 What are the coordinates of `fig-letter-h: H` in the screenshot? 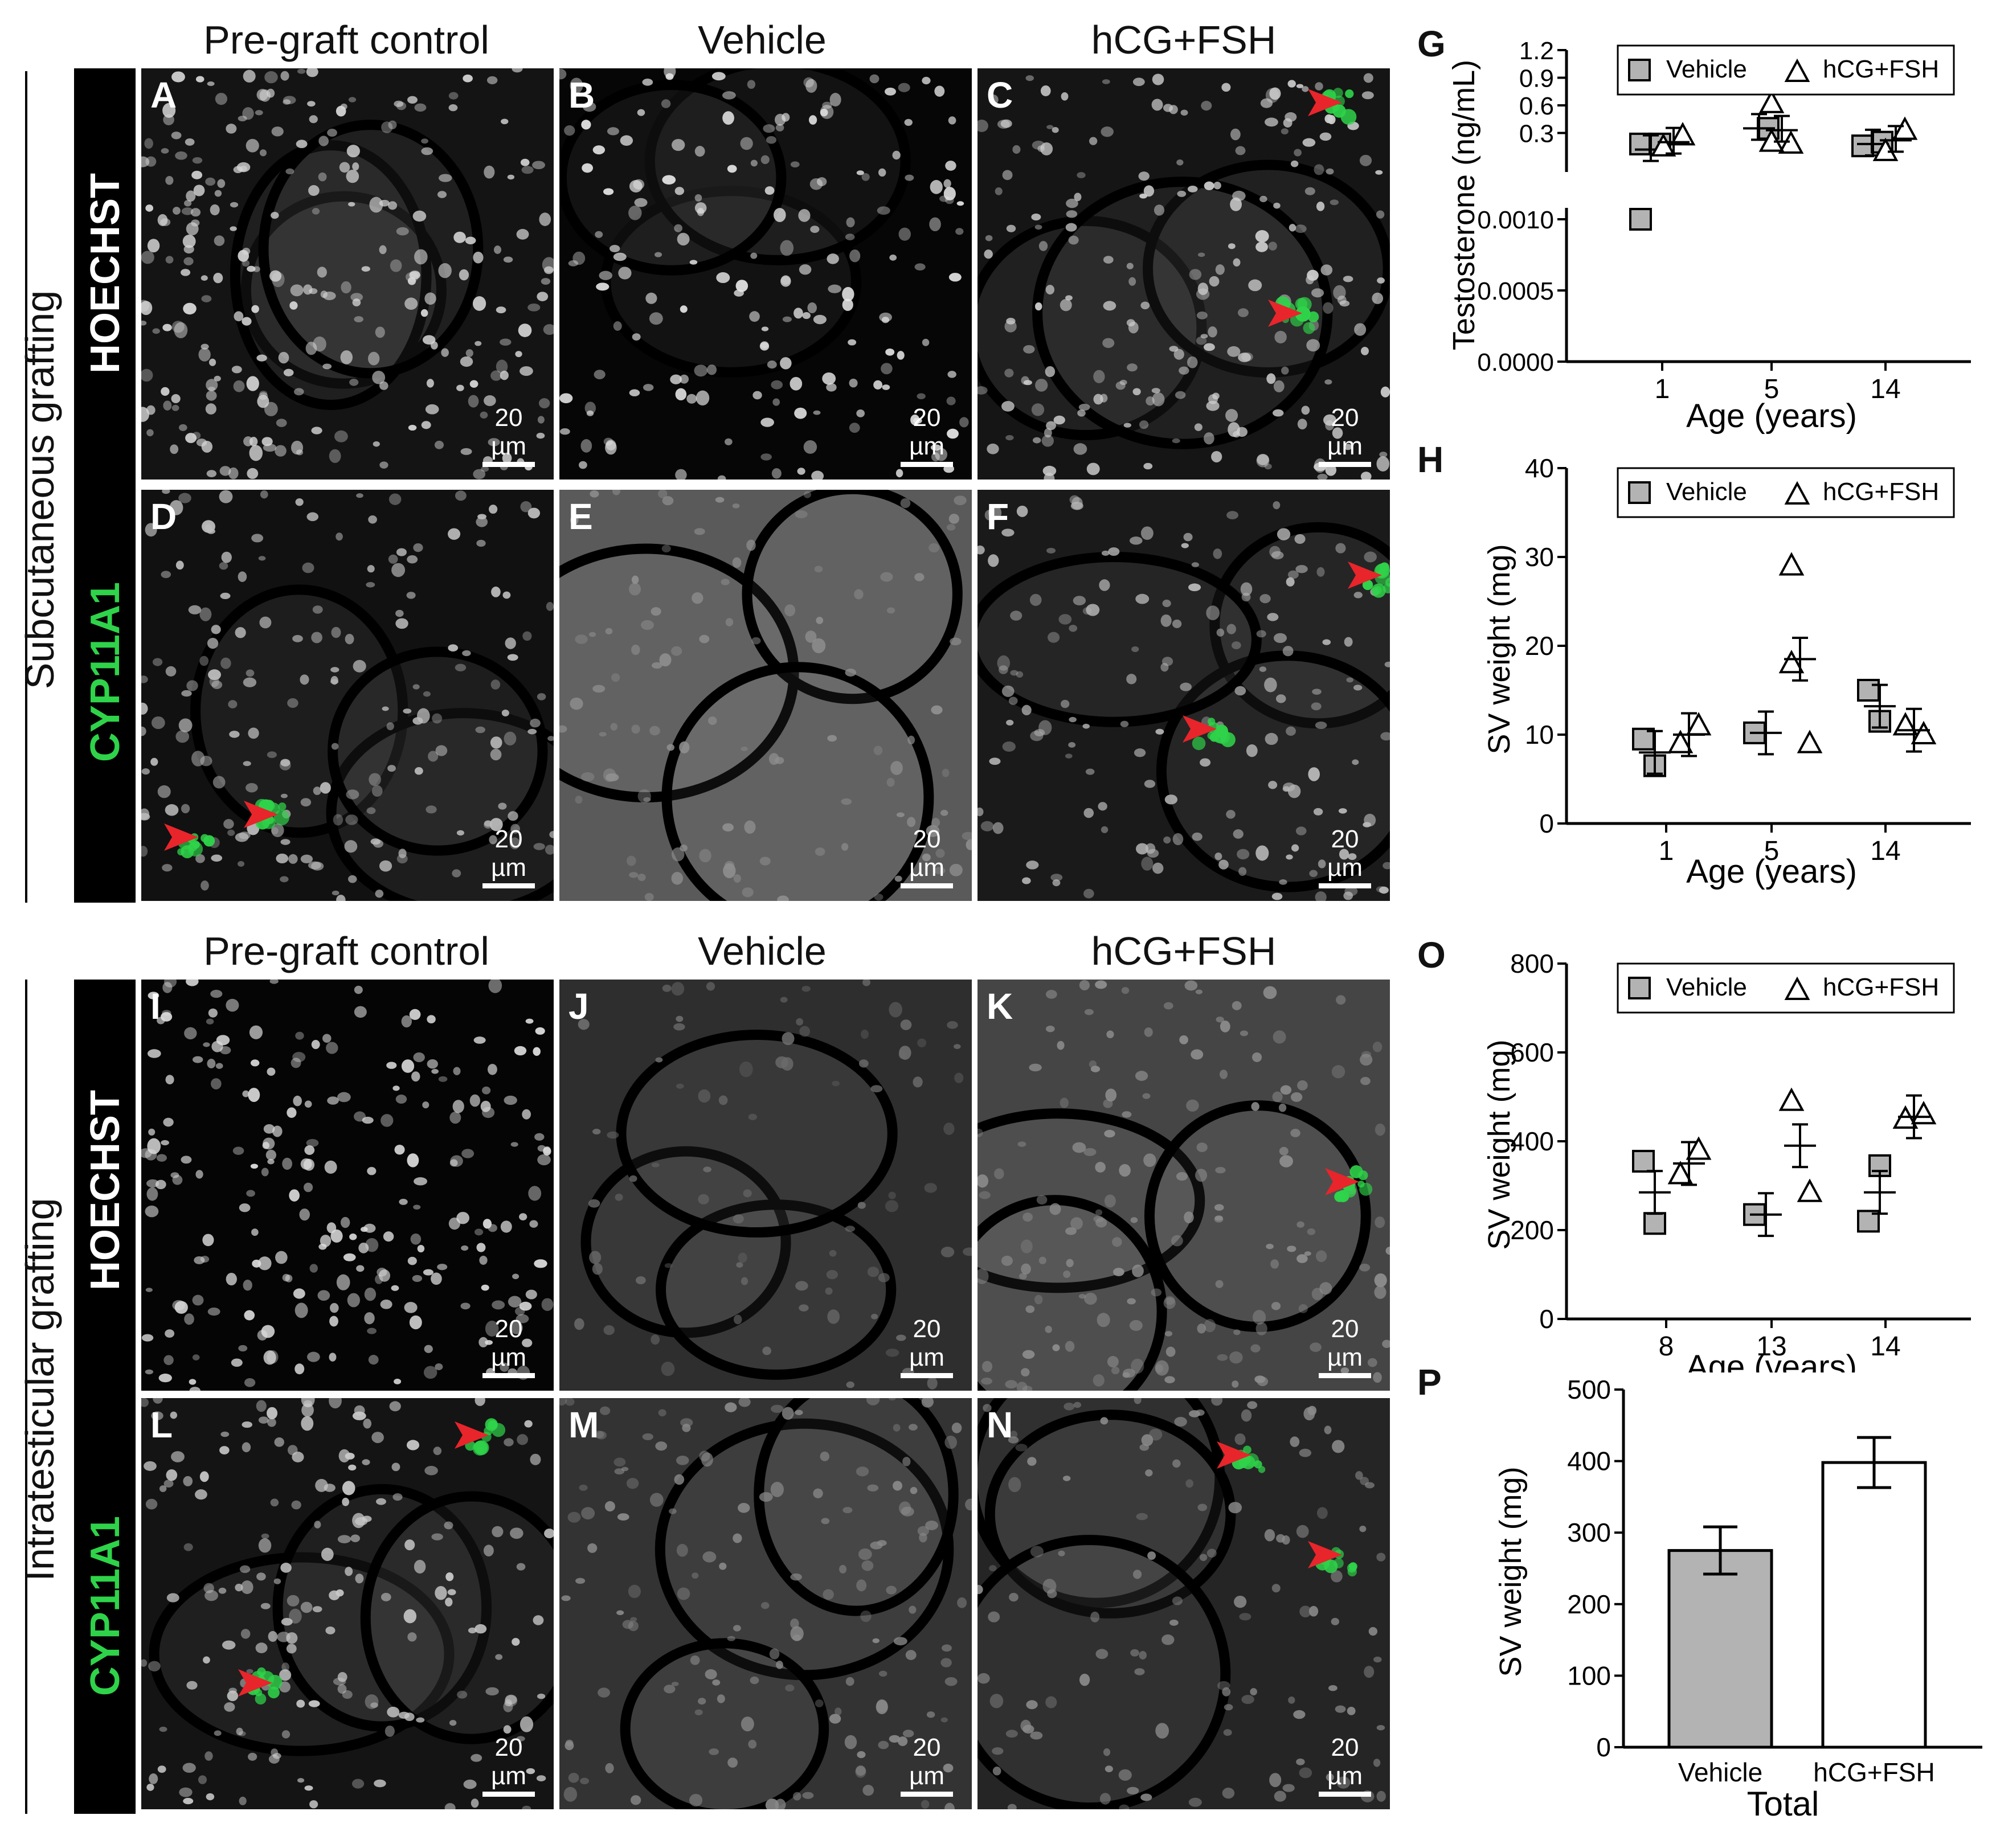 It's located at (1430, 459).